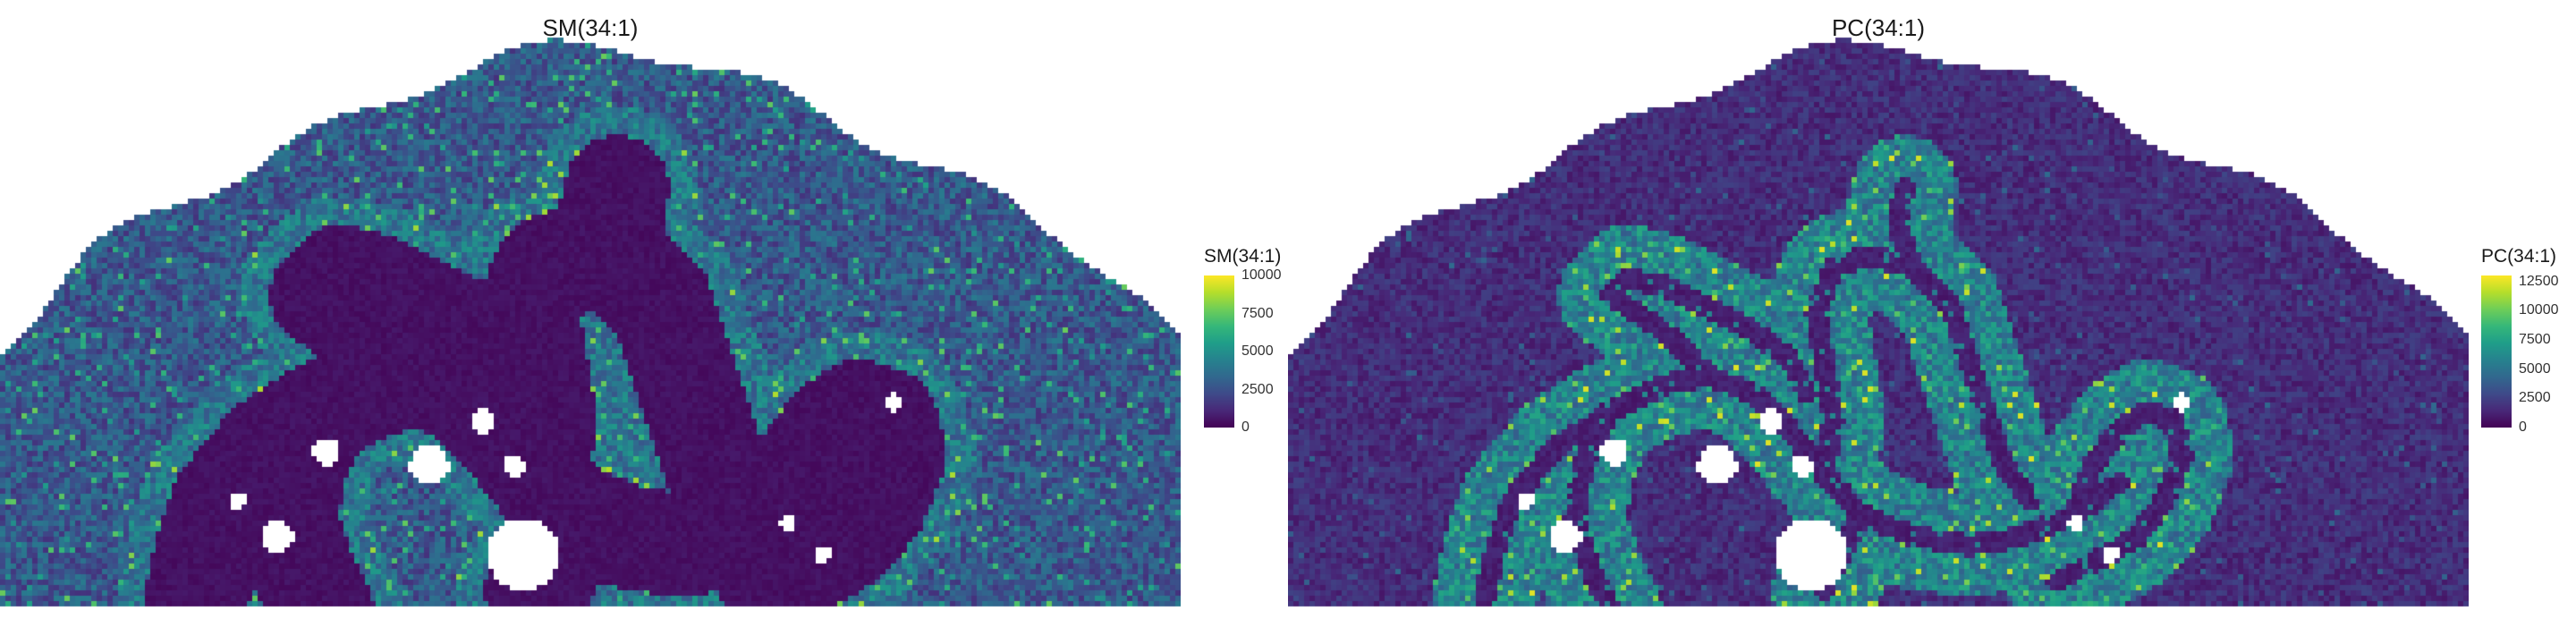 The height and width of the screenshot is (644, 2576). What do you see at coordinates (1245, 427) in the screenshot?
I see `sm-legend-label: 0` at bounding box center [1245, 427].